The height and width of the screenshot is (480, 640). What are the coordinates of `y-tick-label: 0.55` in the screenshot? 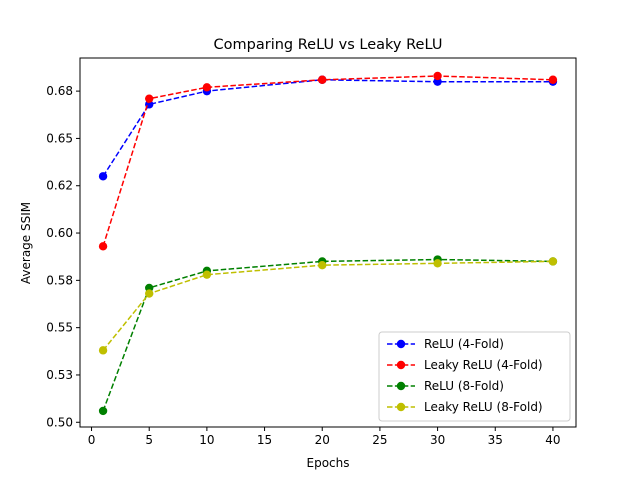 It's located at (59, 328).